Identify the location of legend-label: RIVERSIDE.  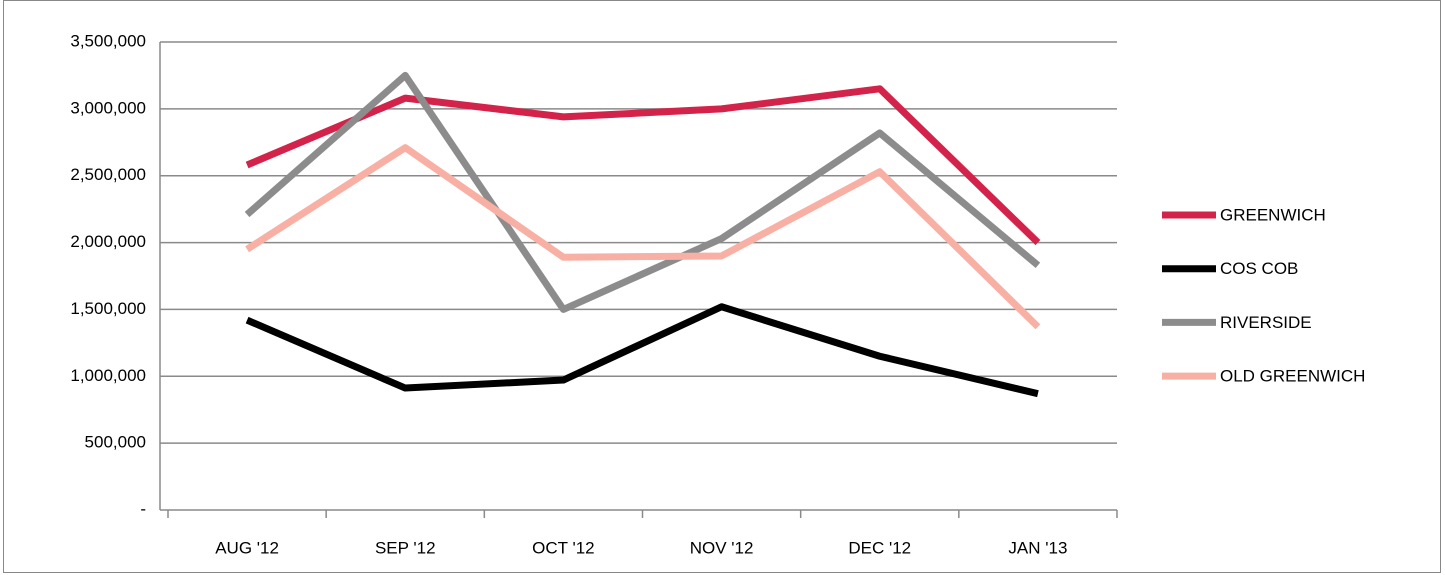
(1266, 322).